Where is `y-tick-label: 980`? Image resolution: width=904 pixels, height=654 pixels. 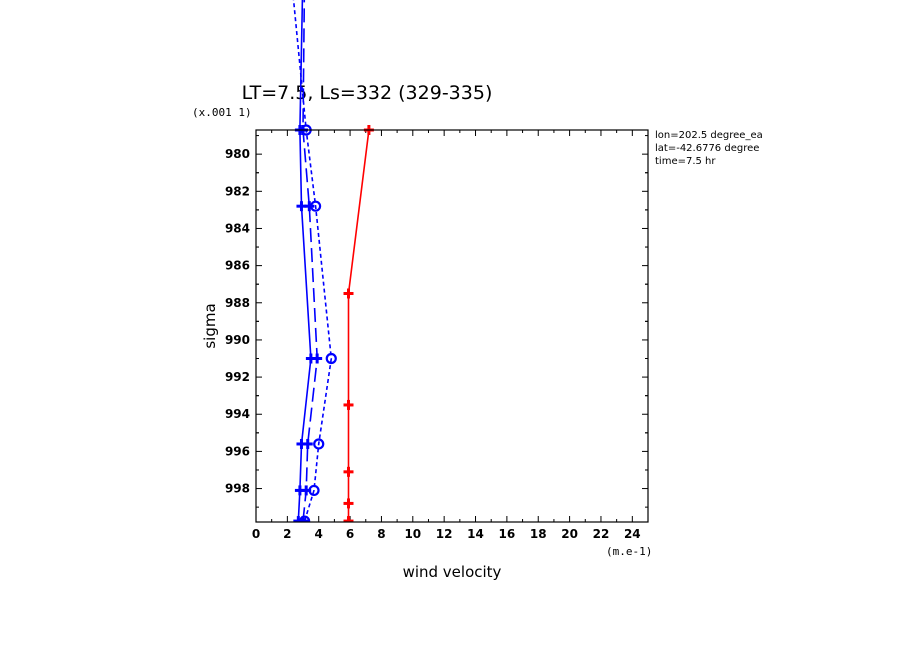
y-tick-label: 980 is located at coordinates (237, 154).